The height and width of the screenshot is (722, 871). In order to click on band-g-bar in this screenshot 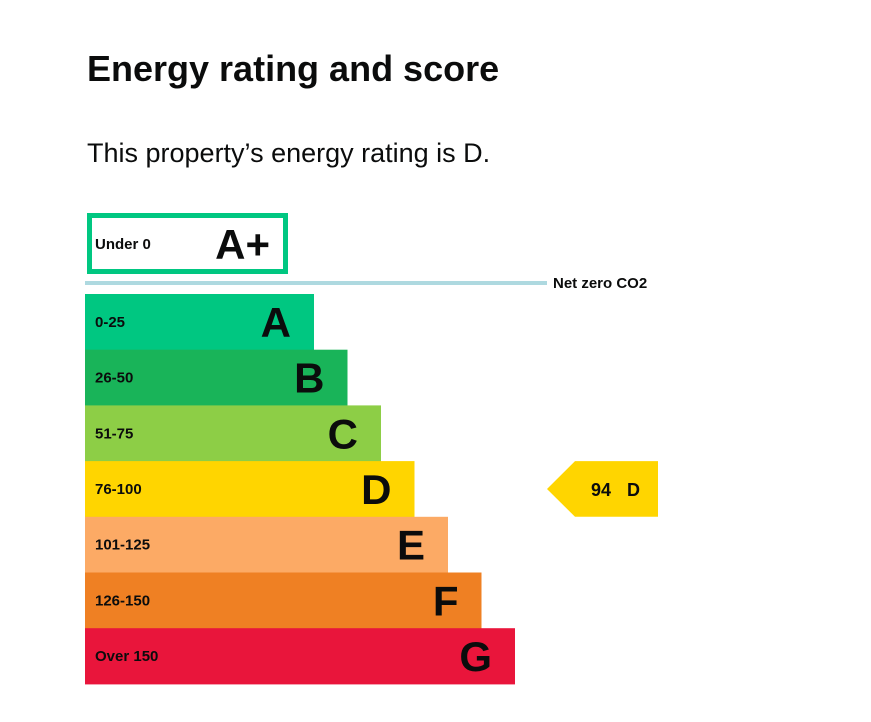, I will do `click(300, 656)`.